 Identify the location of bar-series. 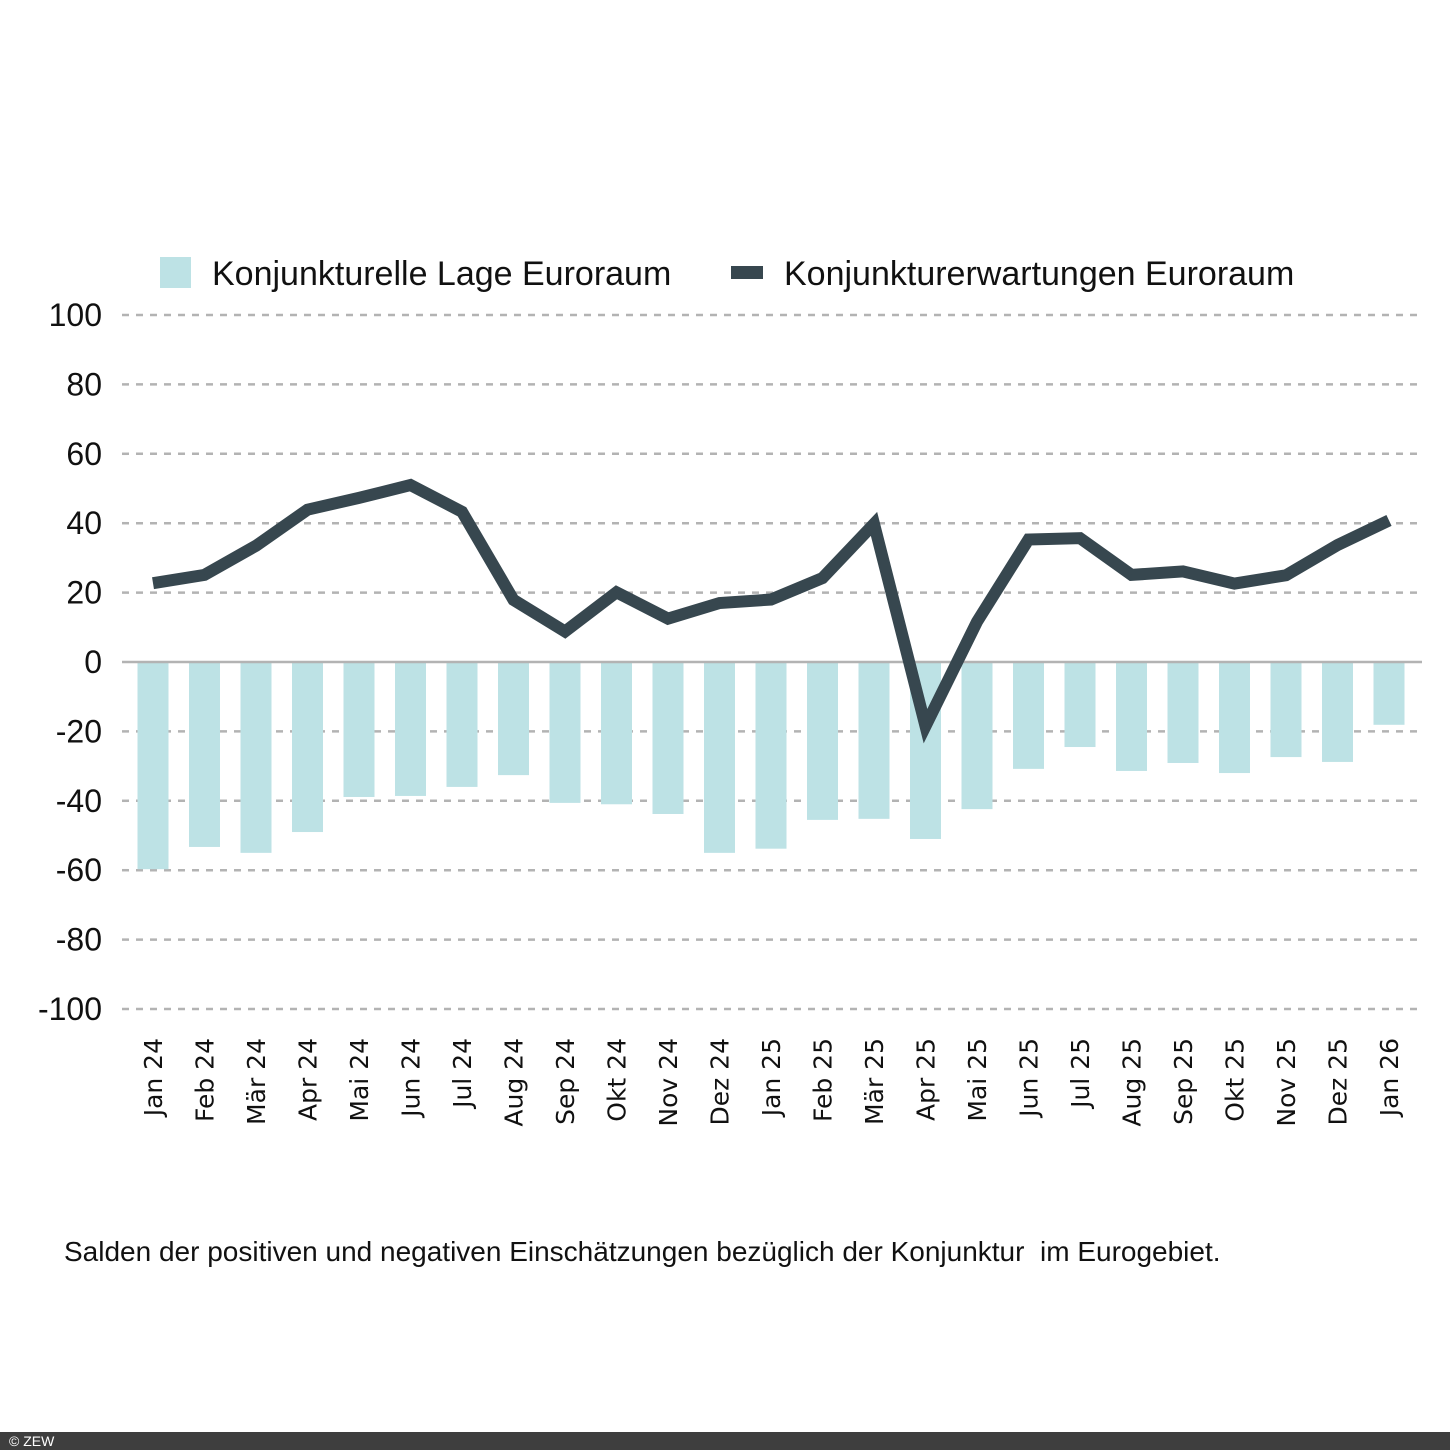
(771, 766).